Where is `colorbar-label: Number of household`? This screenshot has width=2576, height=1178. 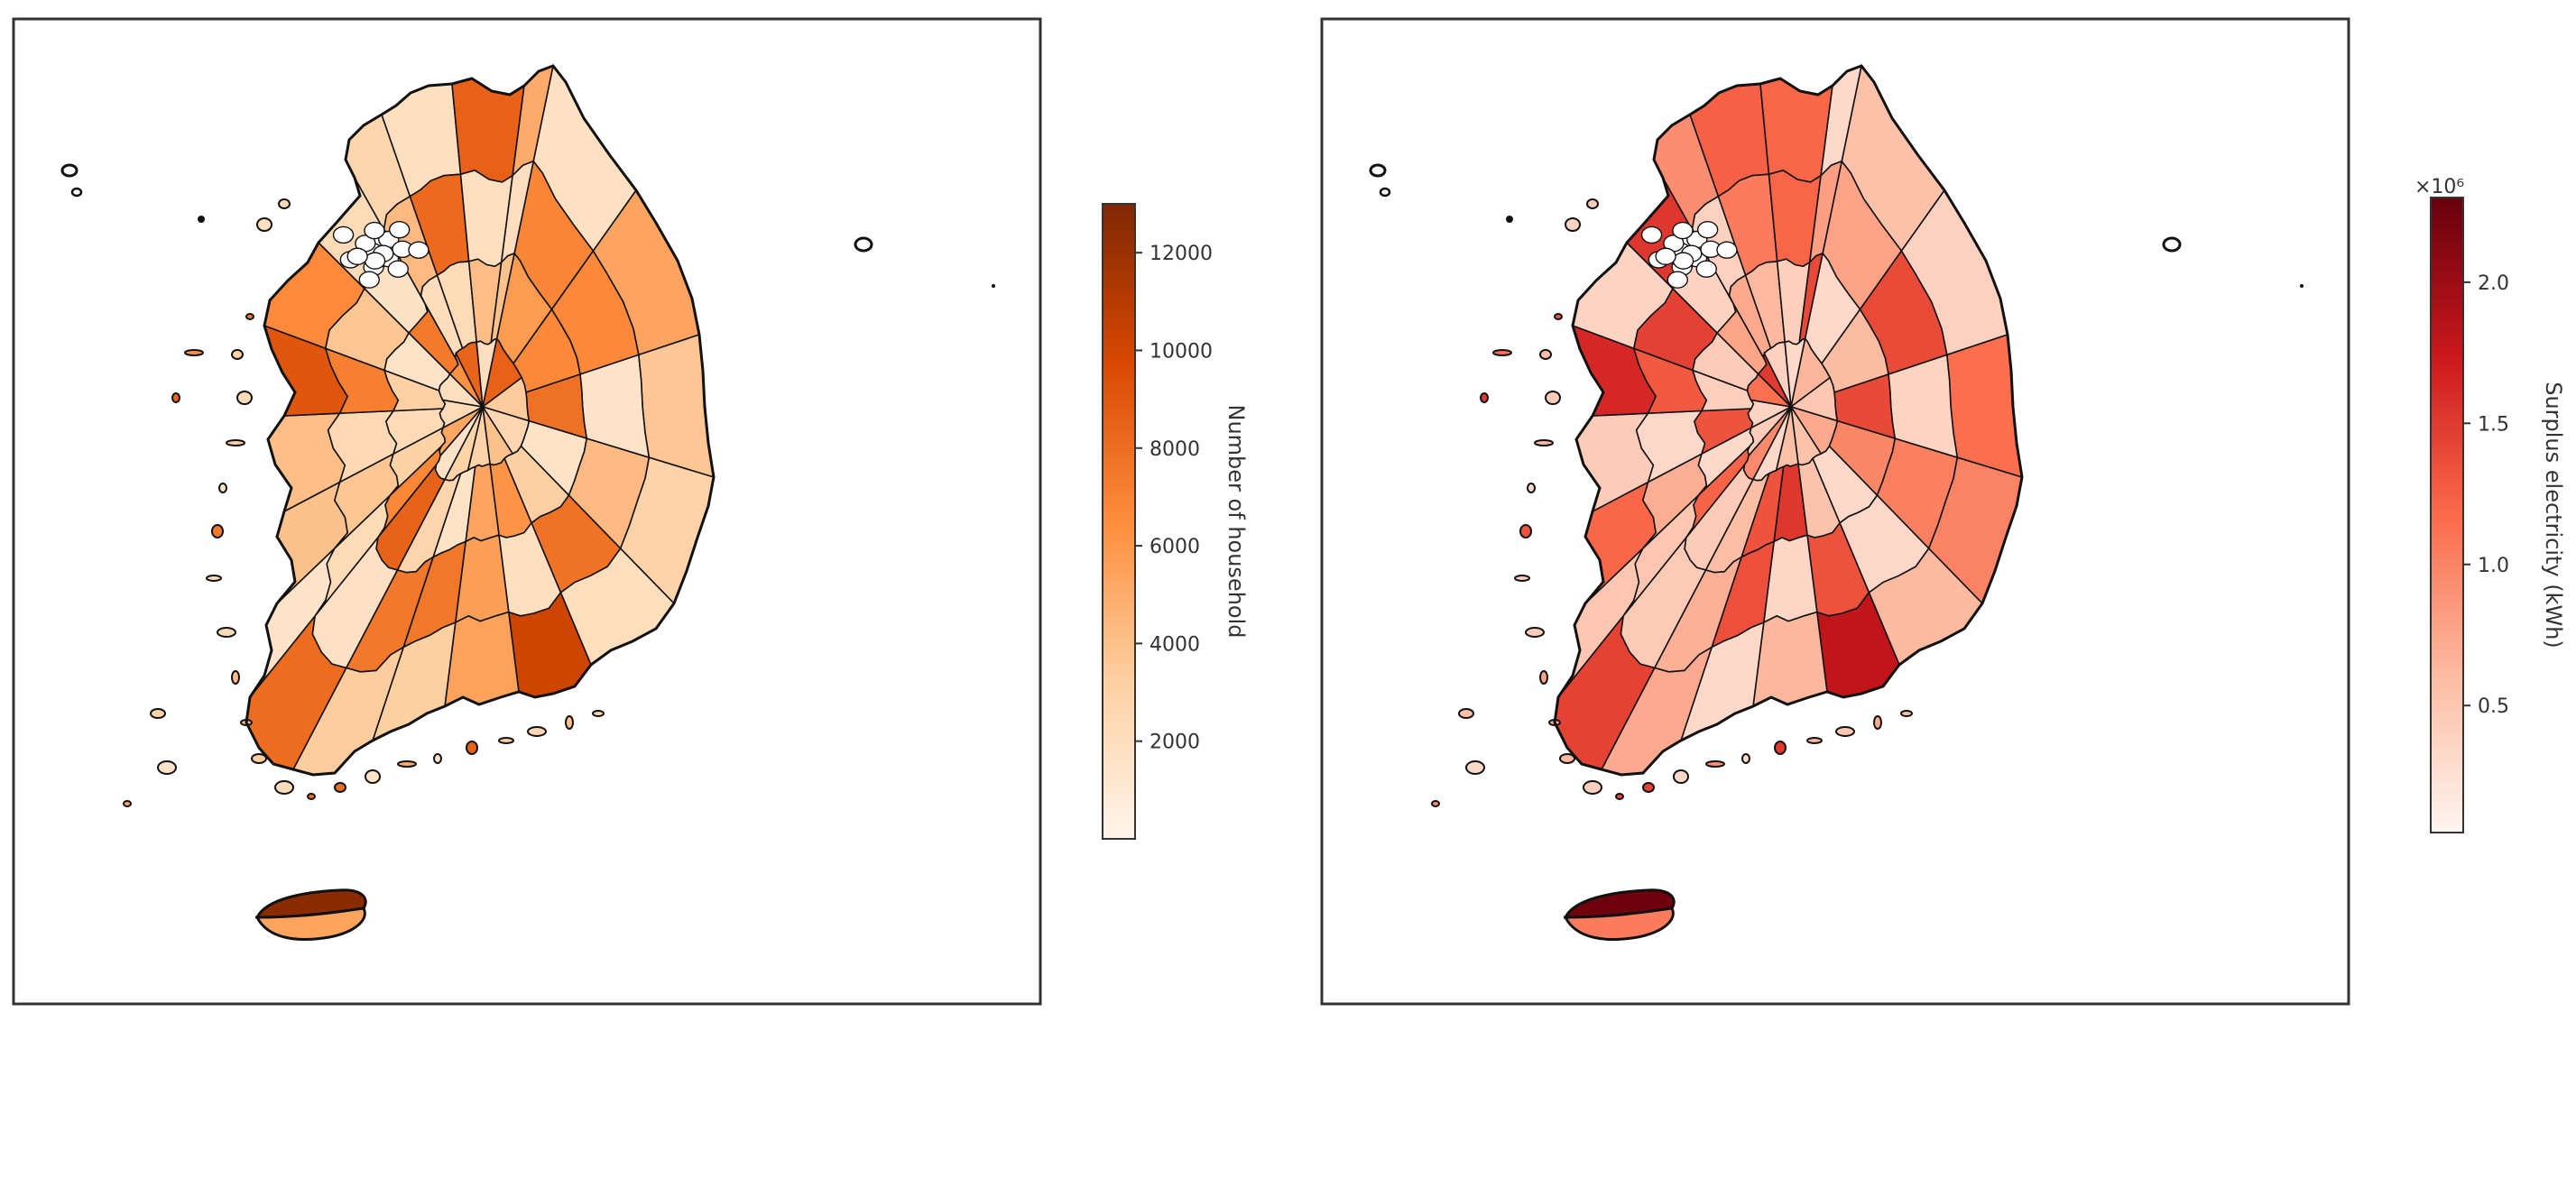 colorbar-label: Number of household is located at coordinates (1236, 522).